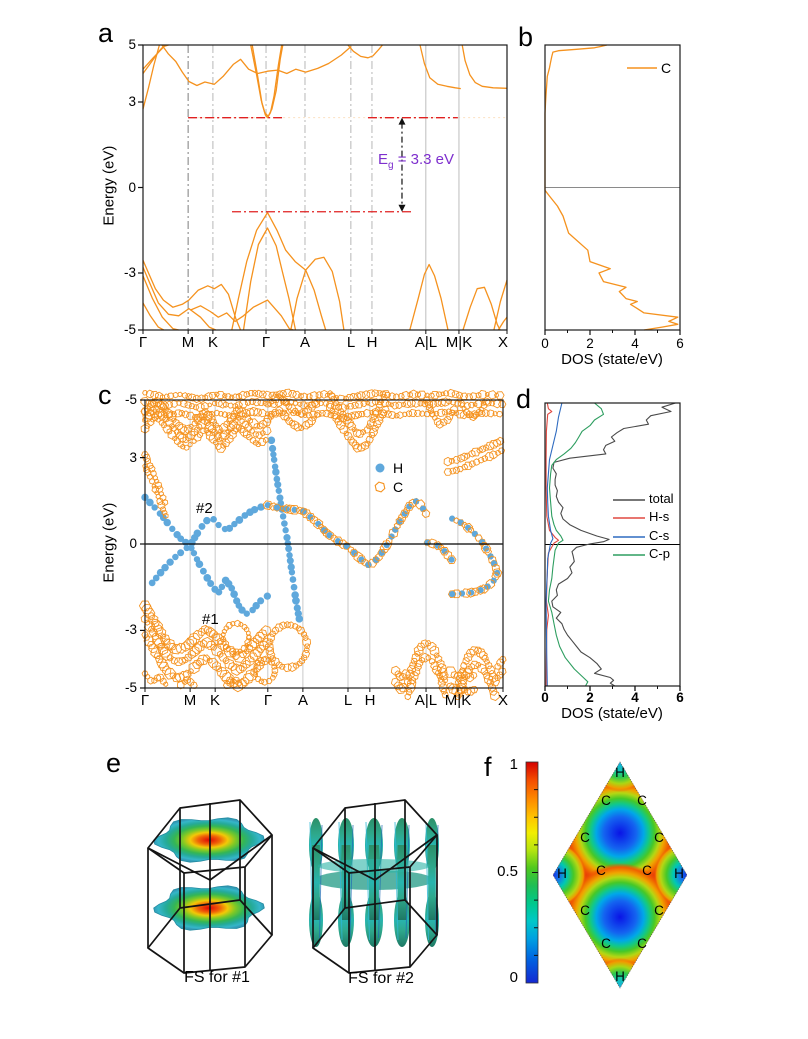  Describe the element at coordinates (659, 553) in the screenshot. I see `panel-d-legend-Cp: C-p` at that location.